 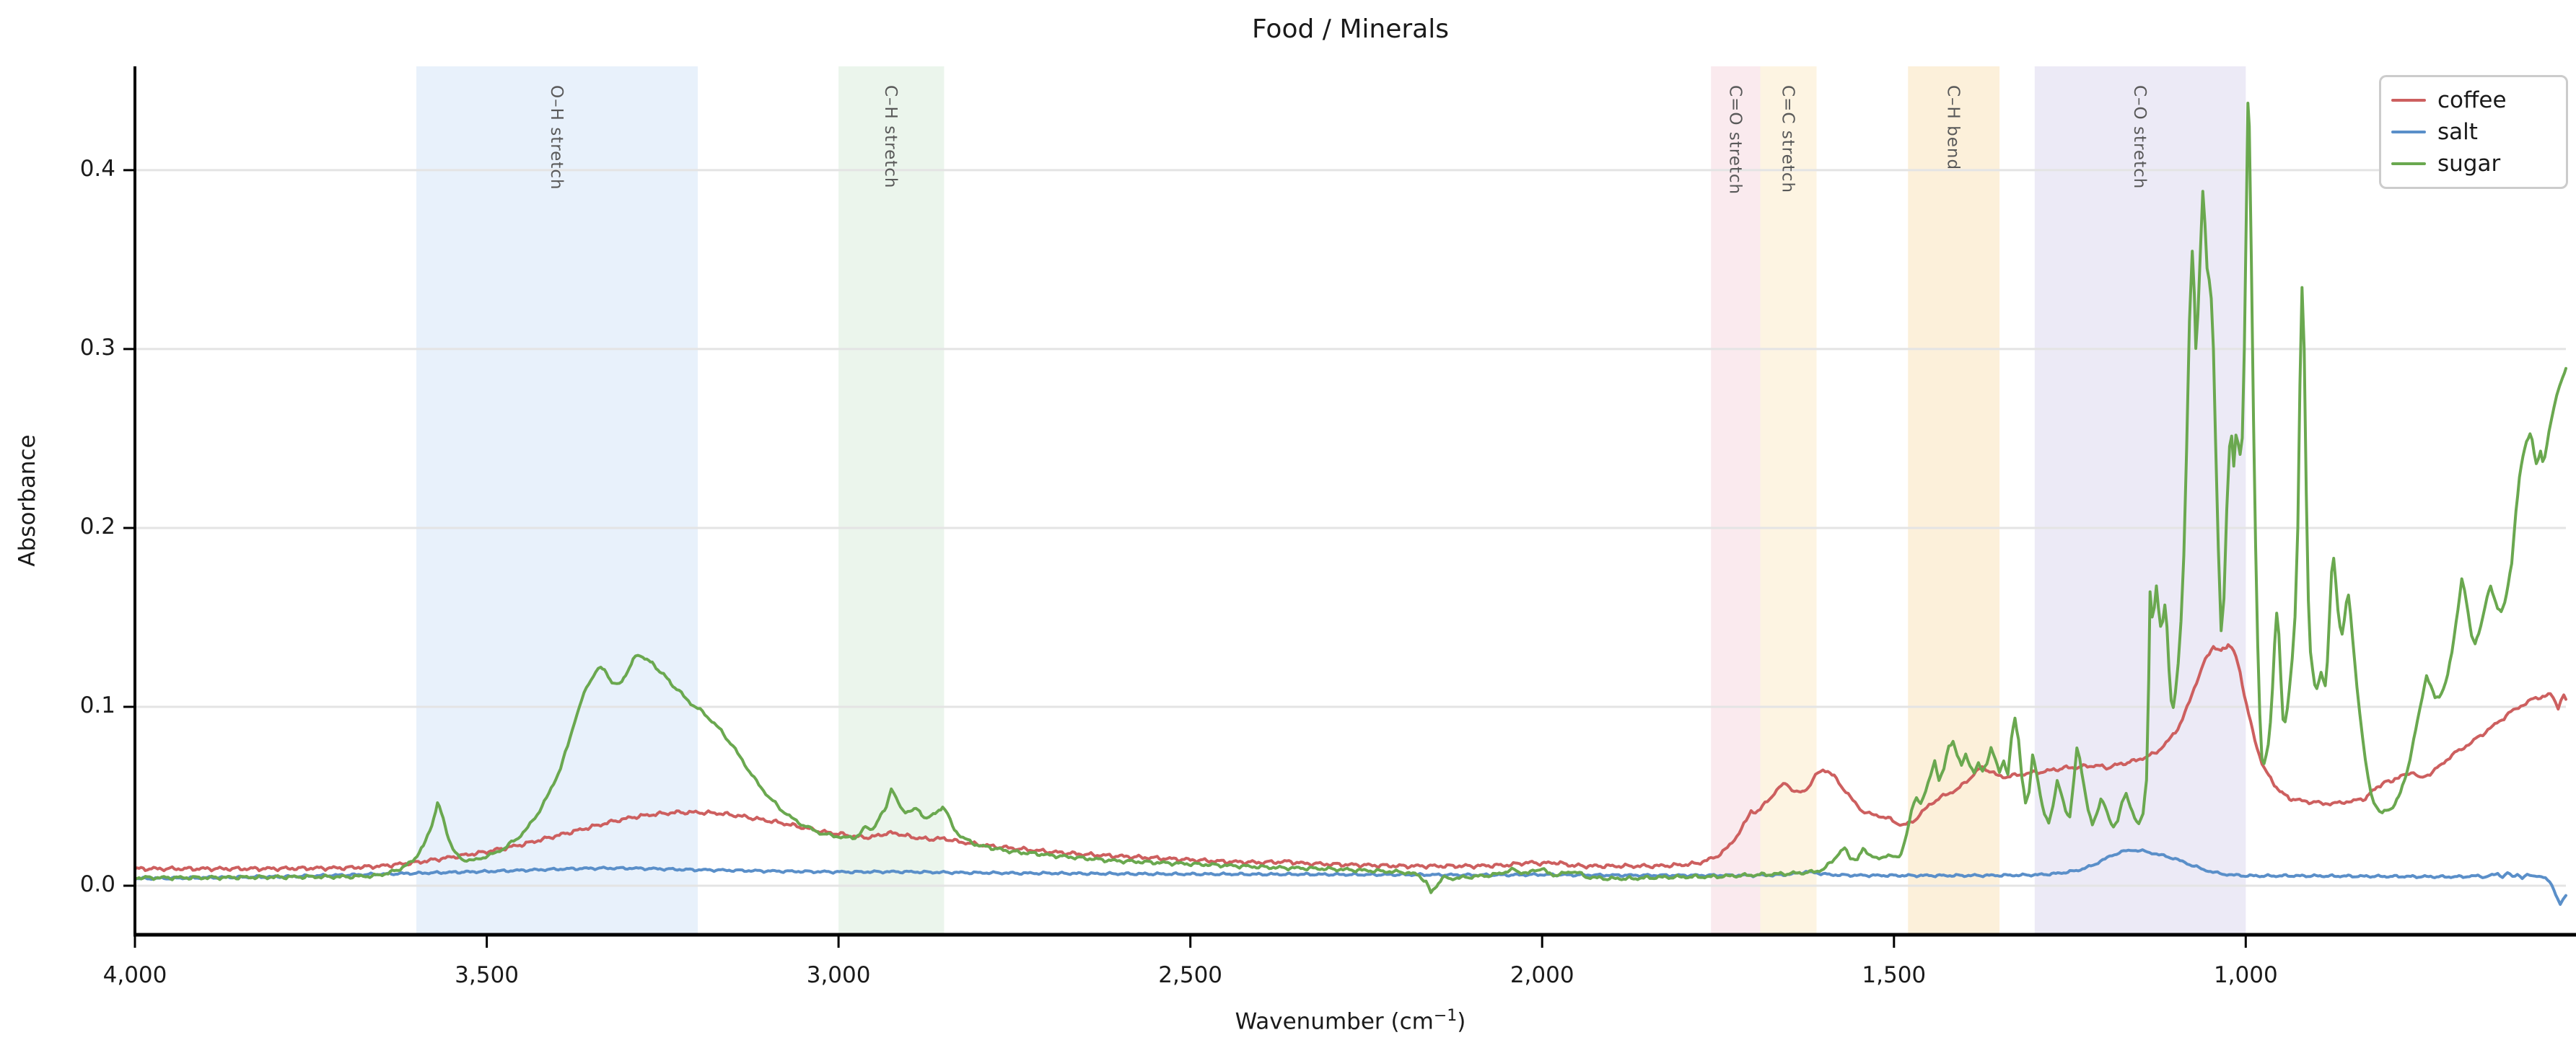 What do you see at coordinates (1445, 1016) in the screenshot?
I see `x-axis-label-superscript: −1` at bounding box center [1445, 1016].